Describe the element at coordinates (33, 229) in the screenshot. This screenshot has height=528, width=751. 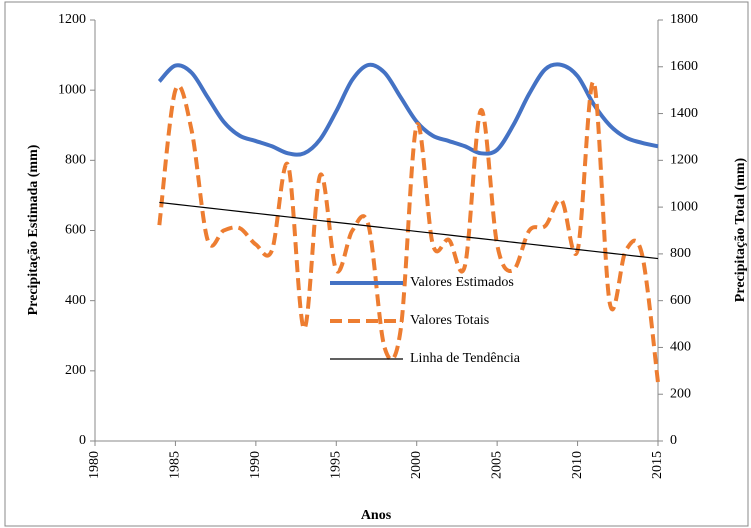
I see `y-axis-title: Precipitação Estimada (mm)` at that location.